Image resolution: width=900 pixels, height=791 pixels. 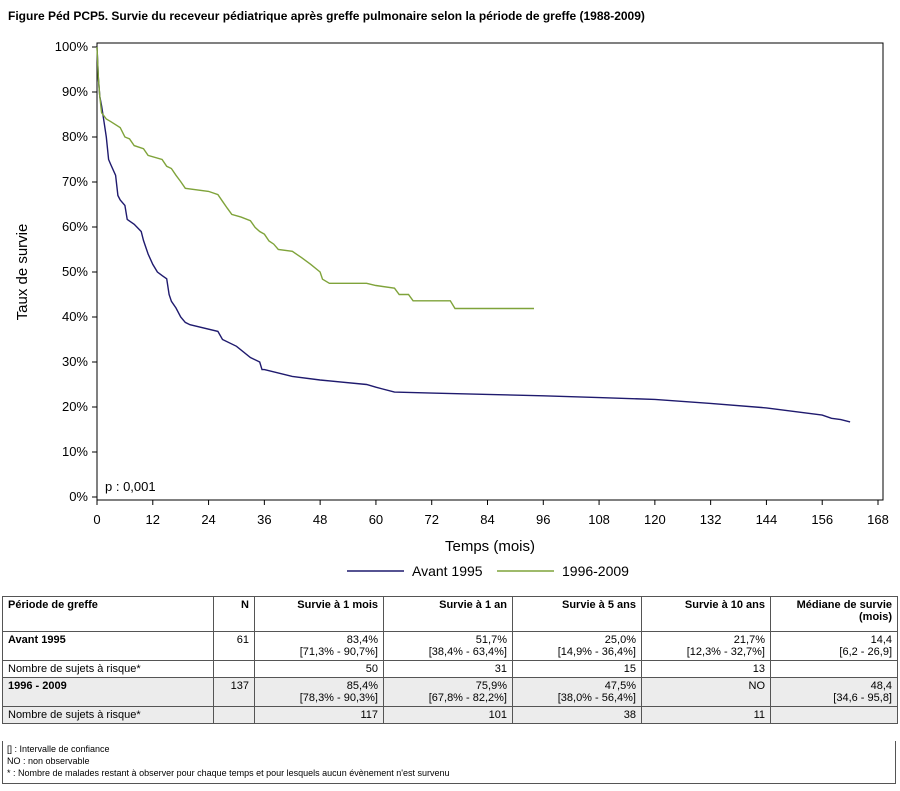 I want to click on confidence-interval: [6,2 - 26,9], so click(x=865, y=652).